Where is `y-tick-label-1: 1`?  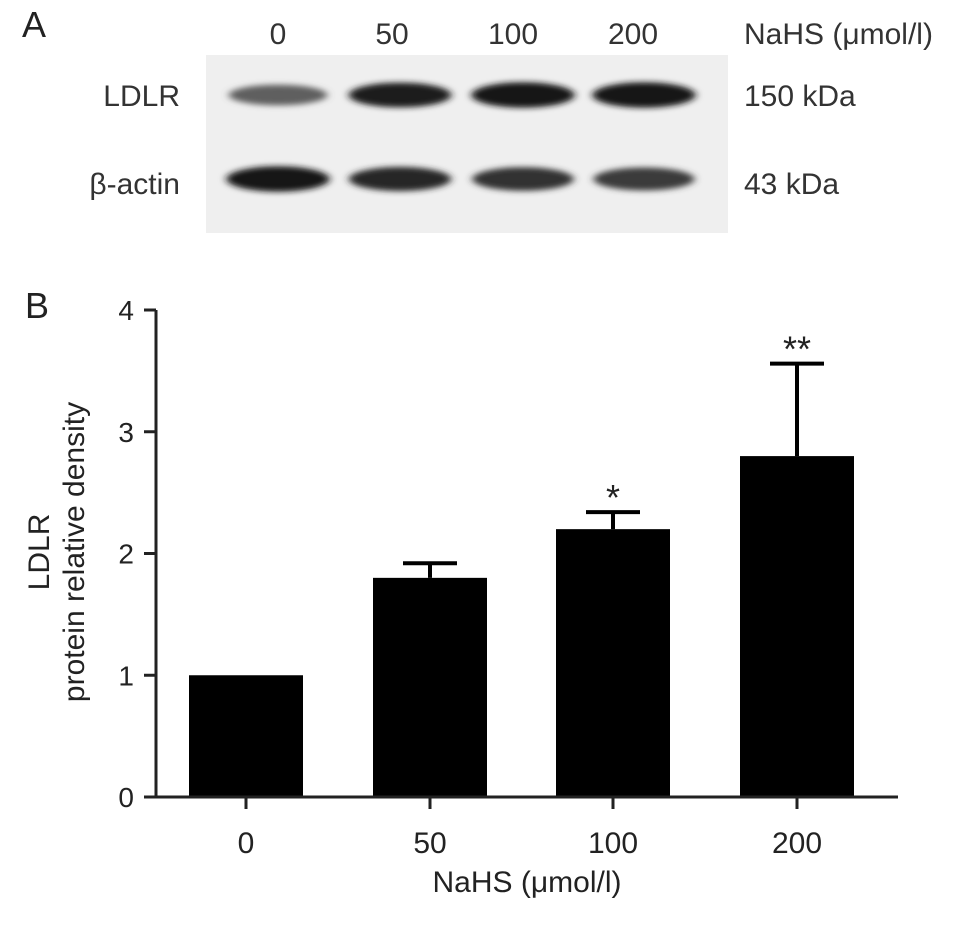 y-tick-label-1: 1 is located at coordinates (126, 675).